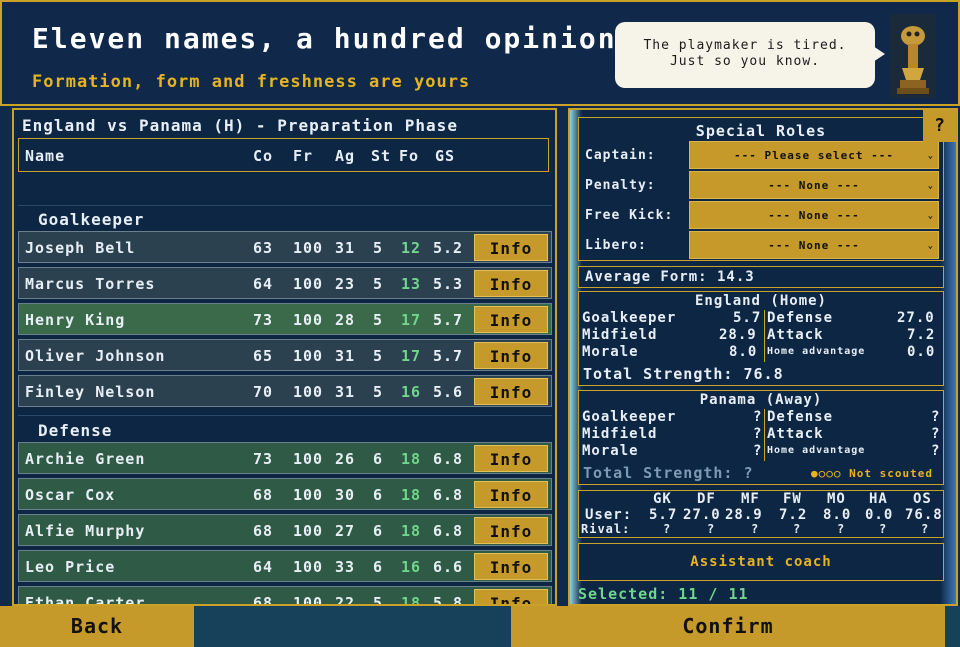 This screenshot has height=647, width=960. I want to click on table-row: Oliver Johnson 65 100 31 5 17 5.7 Info, so click(285, 355).